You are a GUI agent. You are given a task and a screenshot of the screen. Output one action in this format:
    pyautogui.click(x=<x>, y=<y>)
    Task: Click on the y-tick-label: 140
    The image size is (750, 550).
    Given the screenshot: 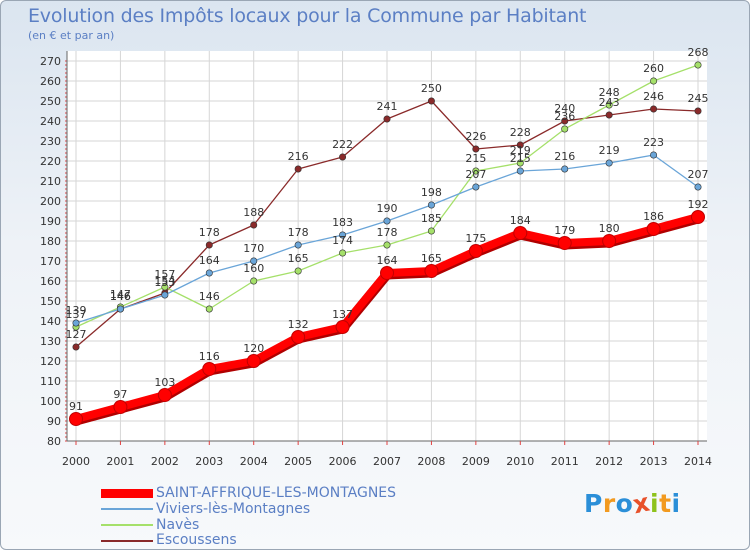 What is the action you would take?
    pyautogui.click(x=50, y=321)
    